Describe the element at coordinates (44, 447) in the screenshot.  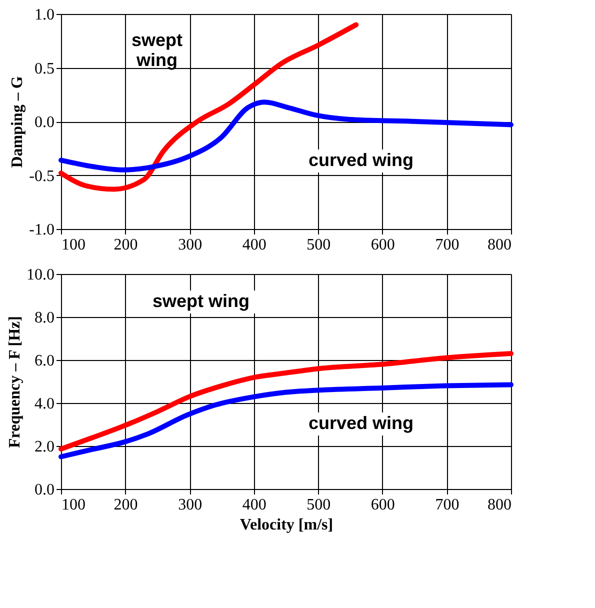
I see `y-tick-label: 2.0` at that location.